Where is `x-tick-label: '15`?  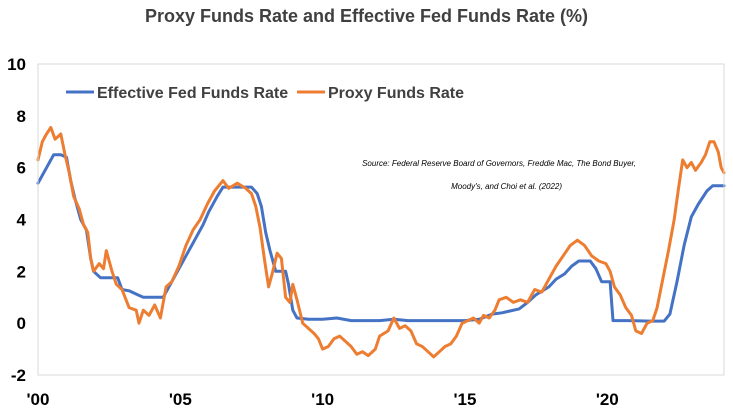
x-tick-label: '15 is located at coordinates (464, 399).